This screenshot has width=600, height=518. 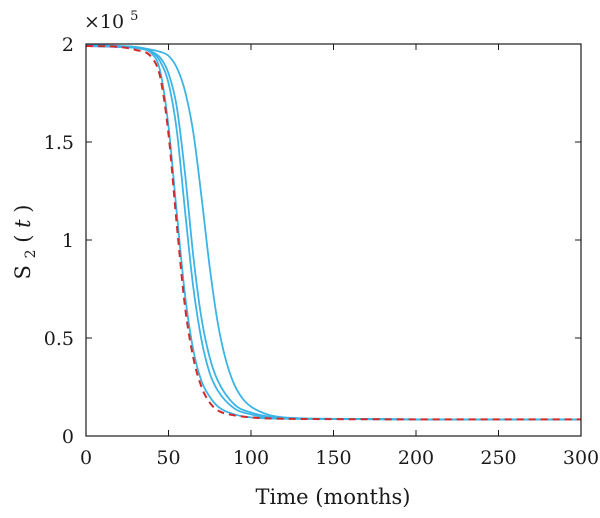 I want to click on y-axis-title-base: S, so click(x=23, y=272).